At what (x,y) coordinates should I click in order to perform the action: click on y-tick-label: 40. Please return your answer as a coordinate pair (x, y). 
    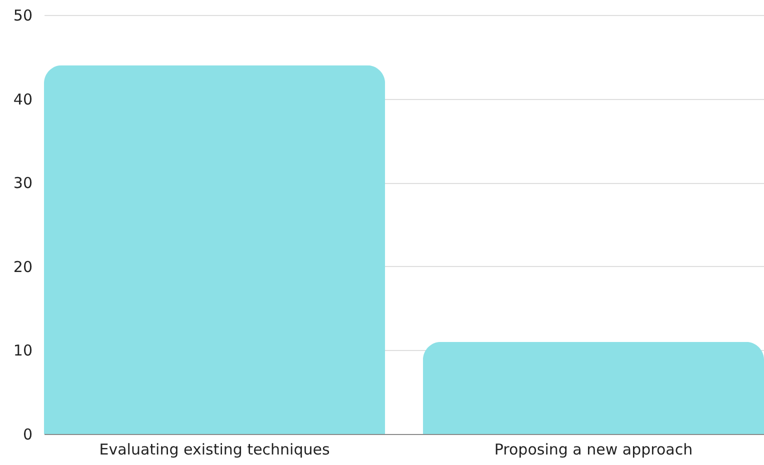
    Looking at the image, I should click on (22, 99).